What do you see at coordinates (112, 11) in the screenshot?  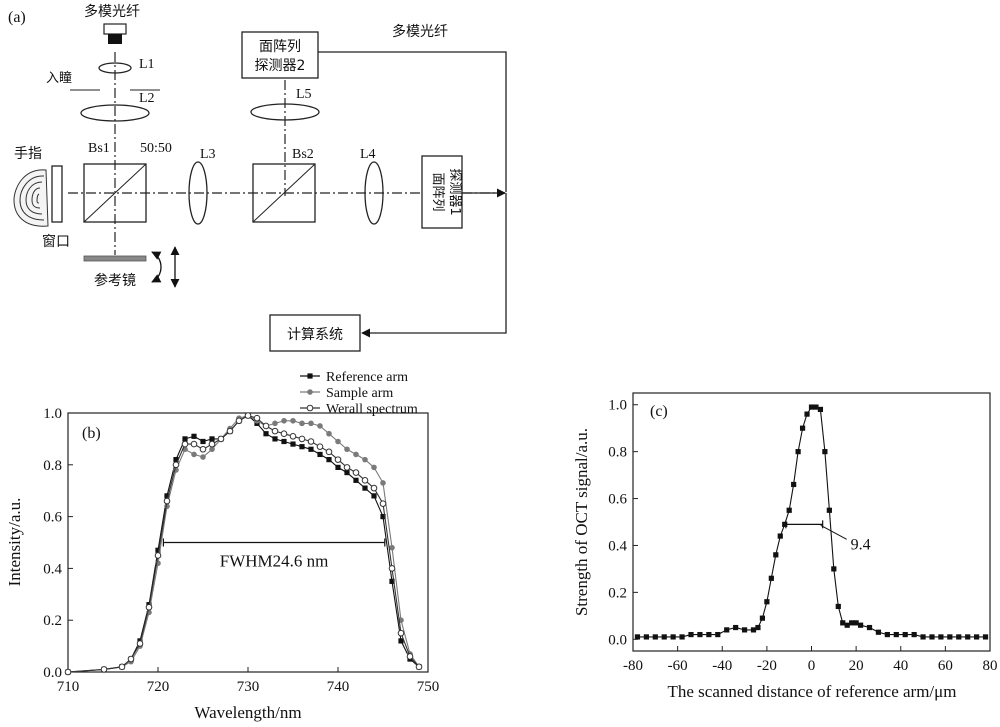 I see `fiber-top-label: 多模光纤` at bounding box center [112, 11].